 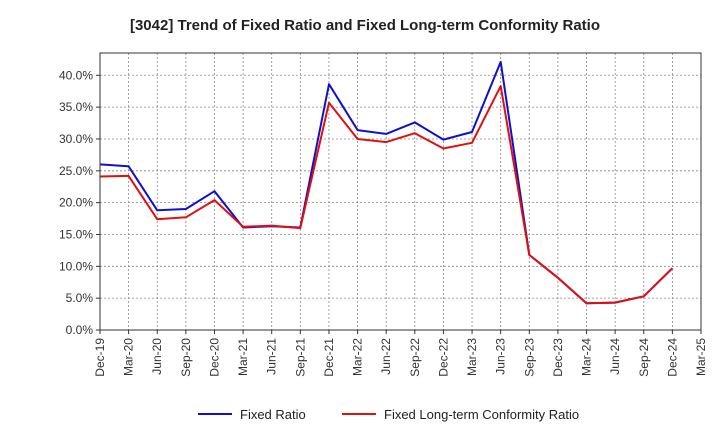 What do you see at coordinates (80, 330) in the screenshot?
I see `y-tick-label: 0.0%` at bounding box center [80, 330].